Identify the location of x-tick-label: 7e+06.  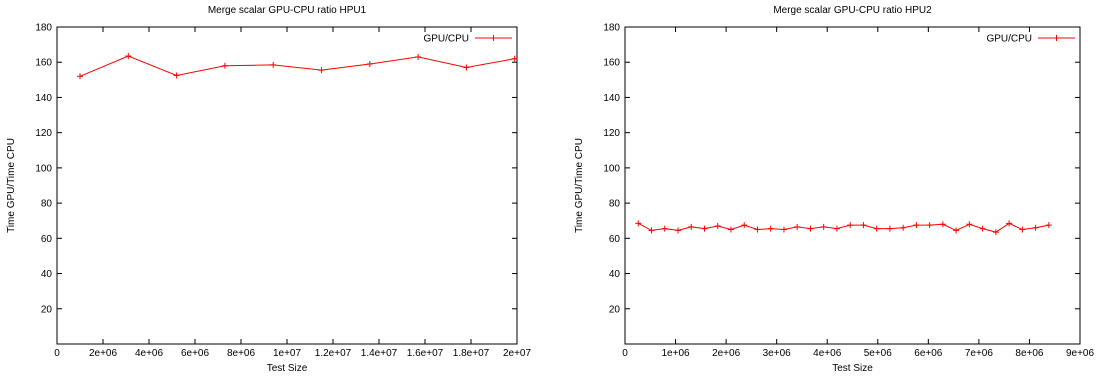
(979, 353).